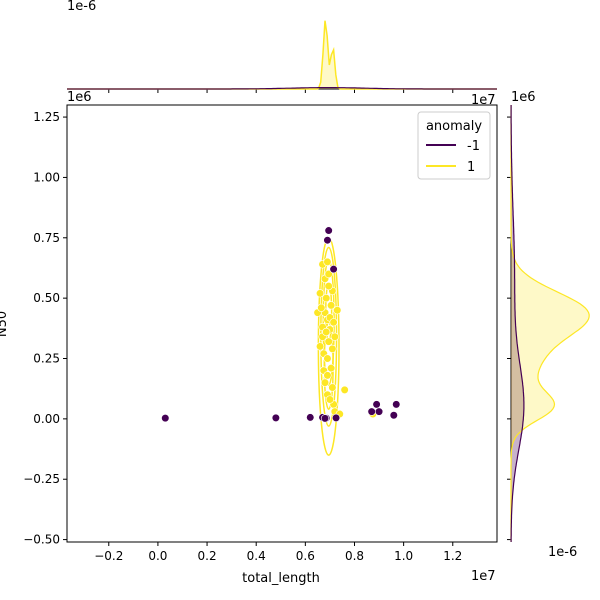  I want to click on right-marginal-top-label: 1e6, so click(523, 97).